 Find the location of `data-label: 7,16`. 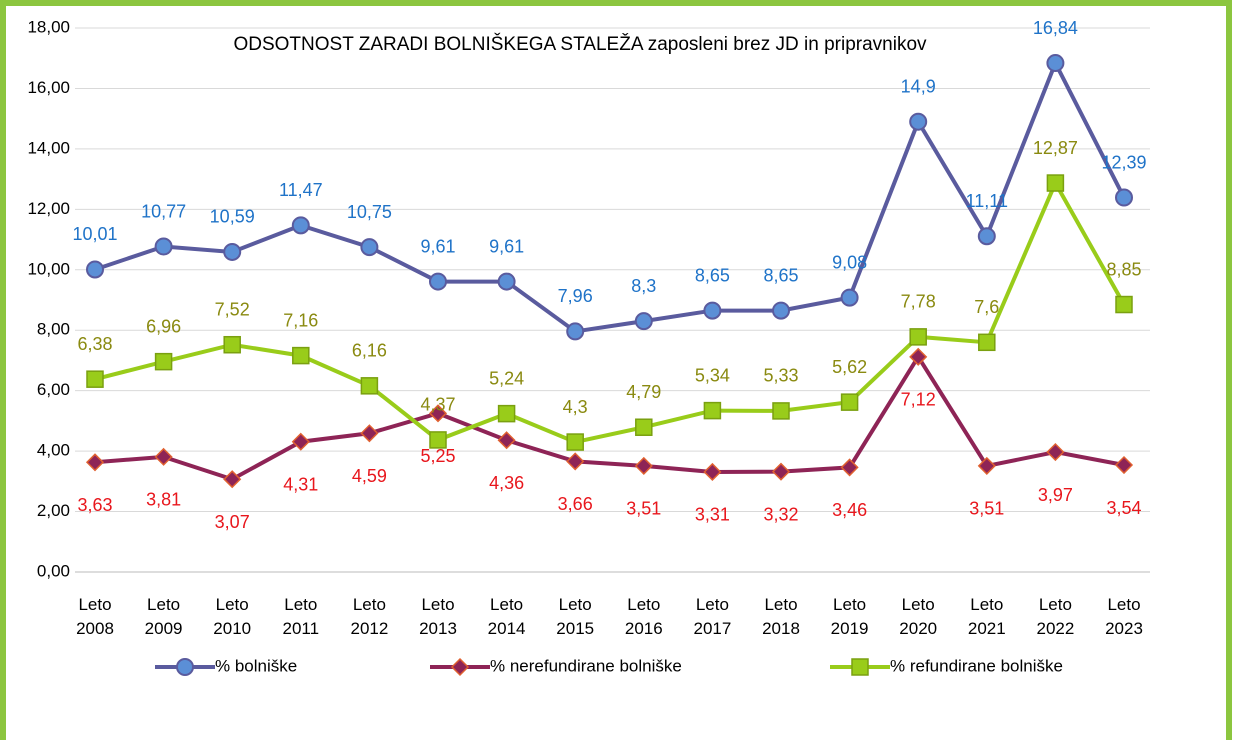

data-label: 7,16 is located at coordinates (300, 320).